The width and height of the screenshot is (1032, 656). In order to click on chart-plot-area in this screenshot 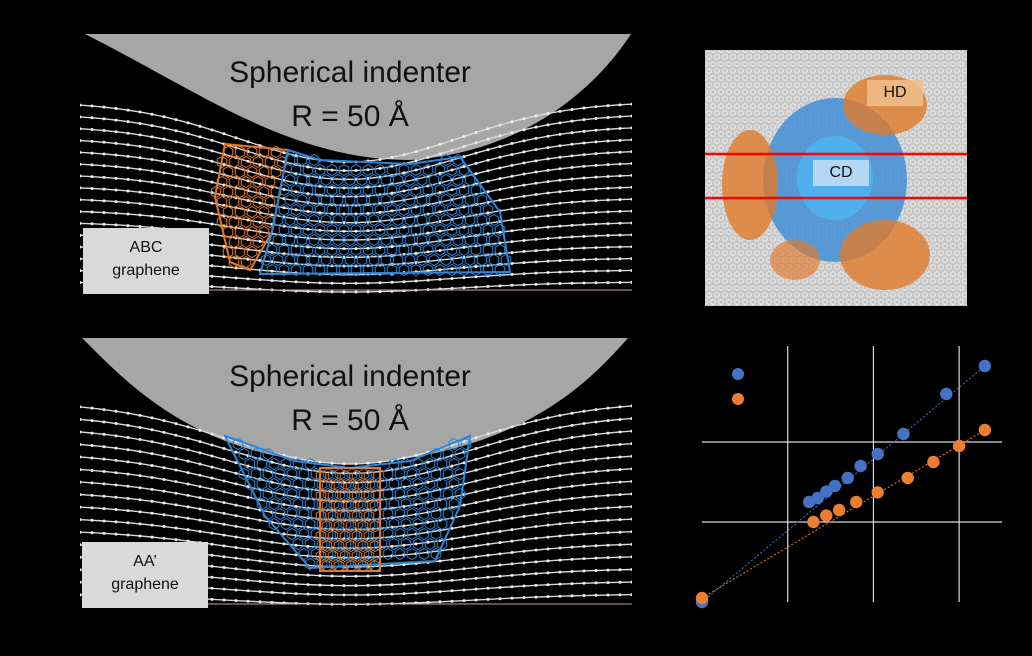, I will do `click(850, 475)`.